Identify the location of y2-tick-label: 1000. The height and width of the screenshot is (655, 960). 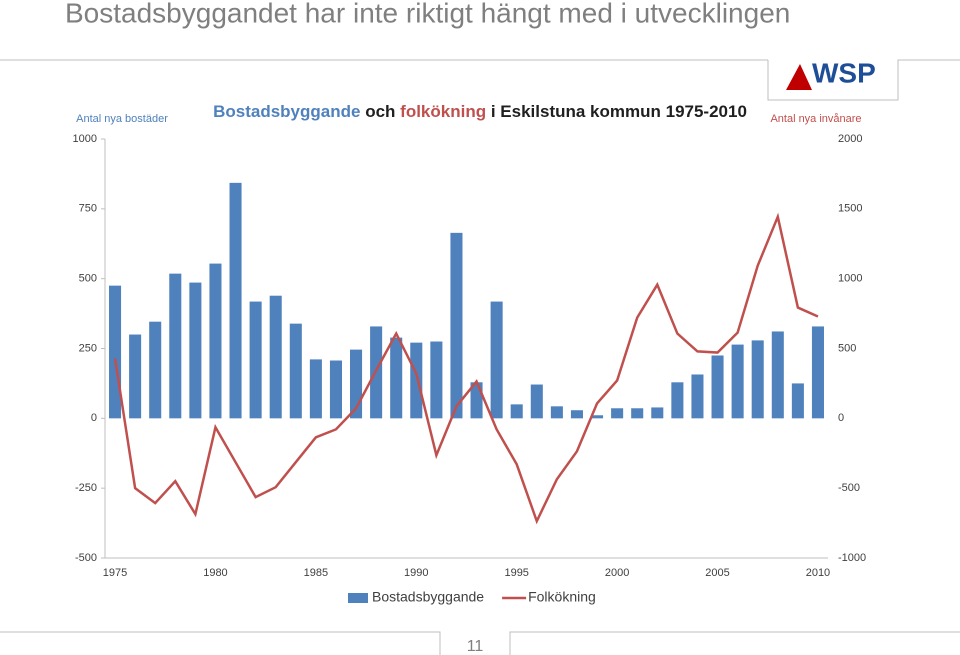
(850, 279).